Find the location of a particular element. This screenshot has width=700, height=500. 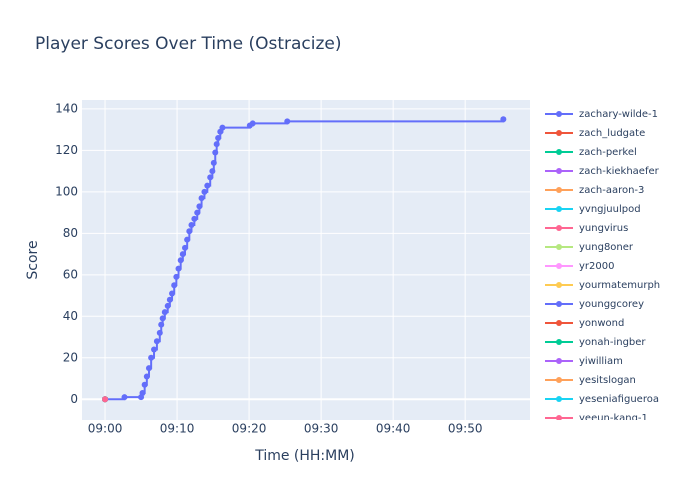

legend-label: yonwond is located at coordinates (601, 323).